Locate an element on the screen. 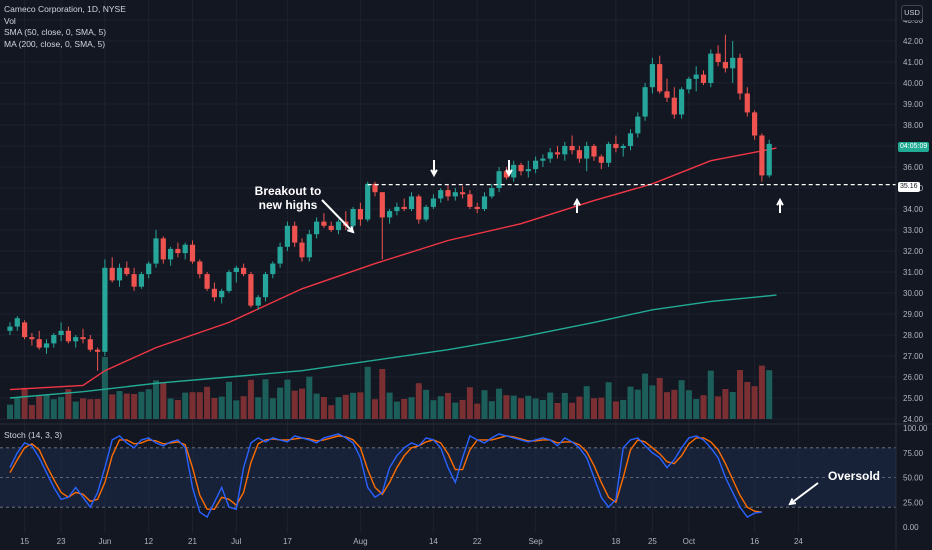  stoch-d-line is located at coordinates (385, 474).